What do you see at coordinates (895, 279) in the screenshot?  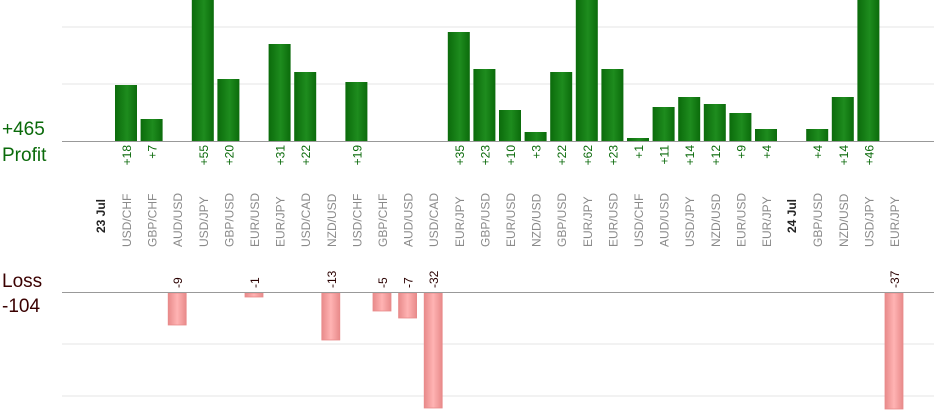 I see `loss-value-label: -37` at bounding box center [895, 279].